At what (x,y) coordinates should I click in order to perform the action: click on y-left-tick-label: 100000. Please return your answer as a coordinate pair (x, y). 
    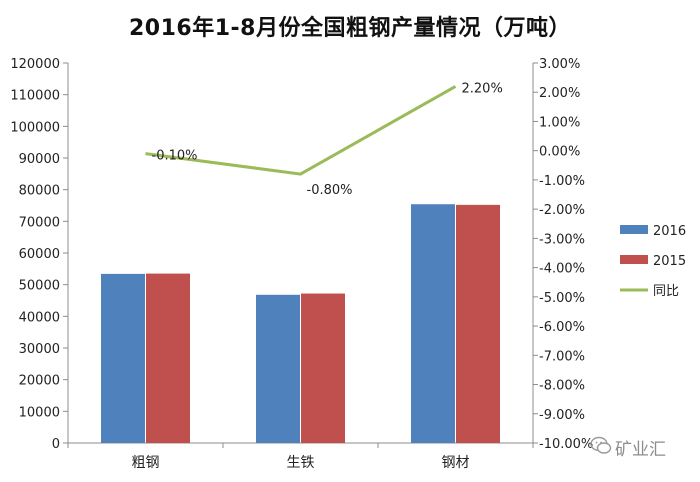
    Looking at the image, I should click on (35, 127).